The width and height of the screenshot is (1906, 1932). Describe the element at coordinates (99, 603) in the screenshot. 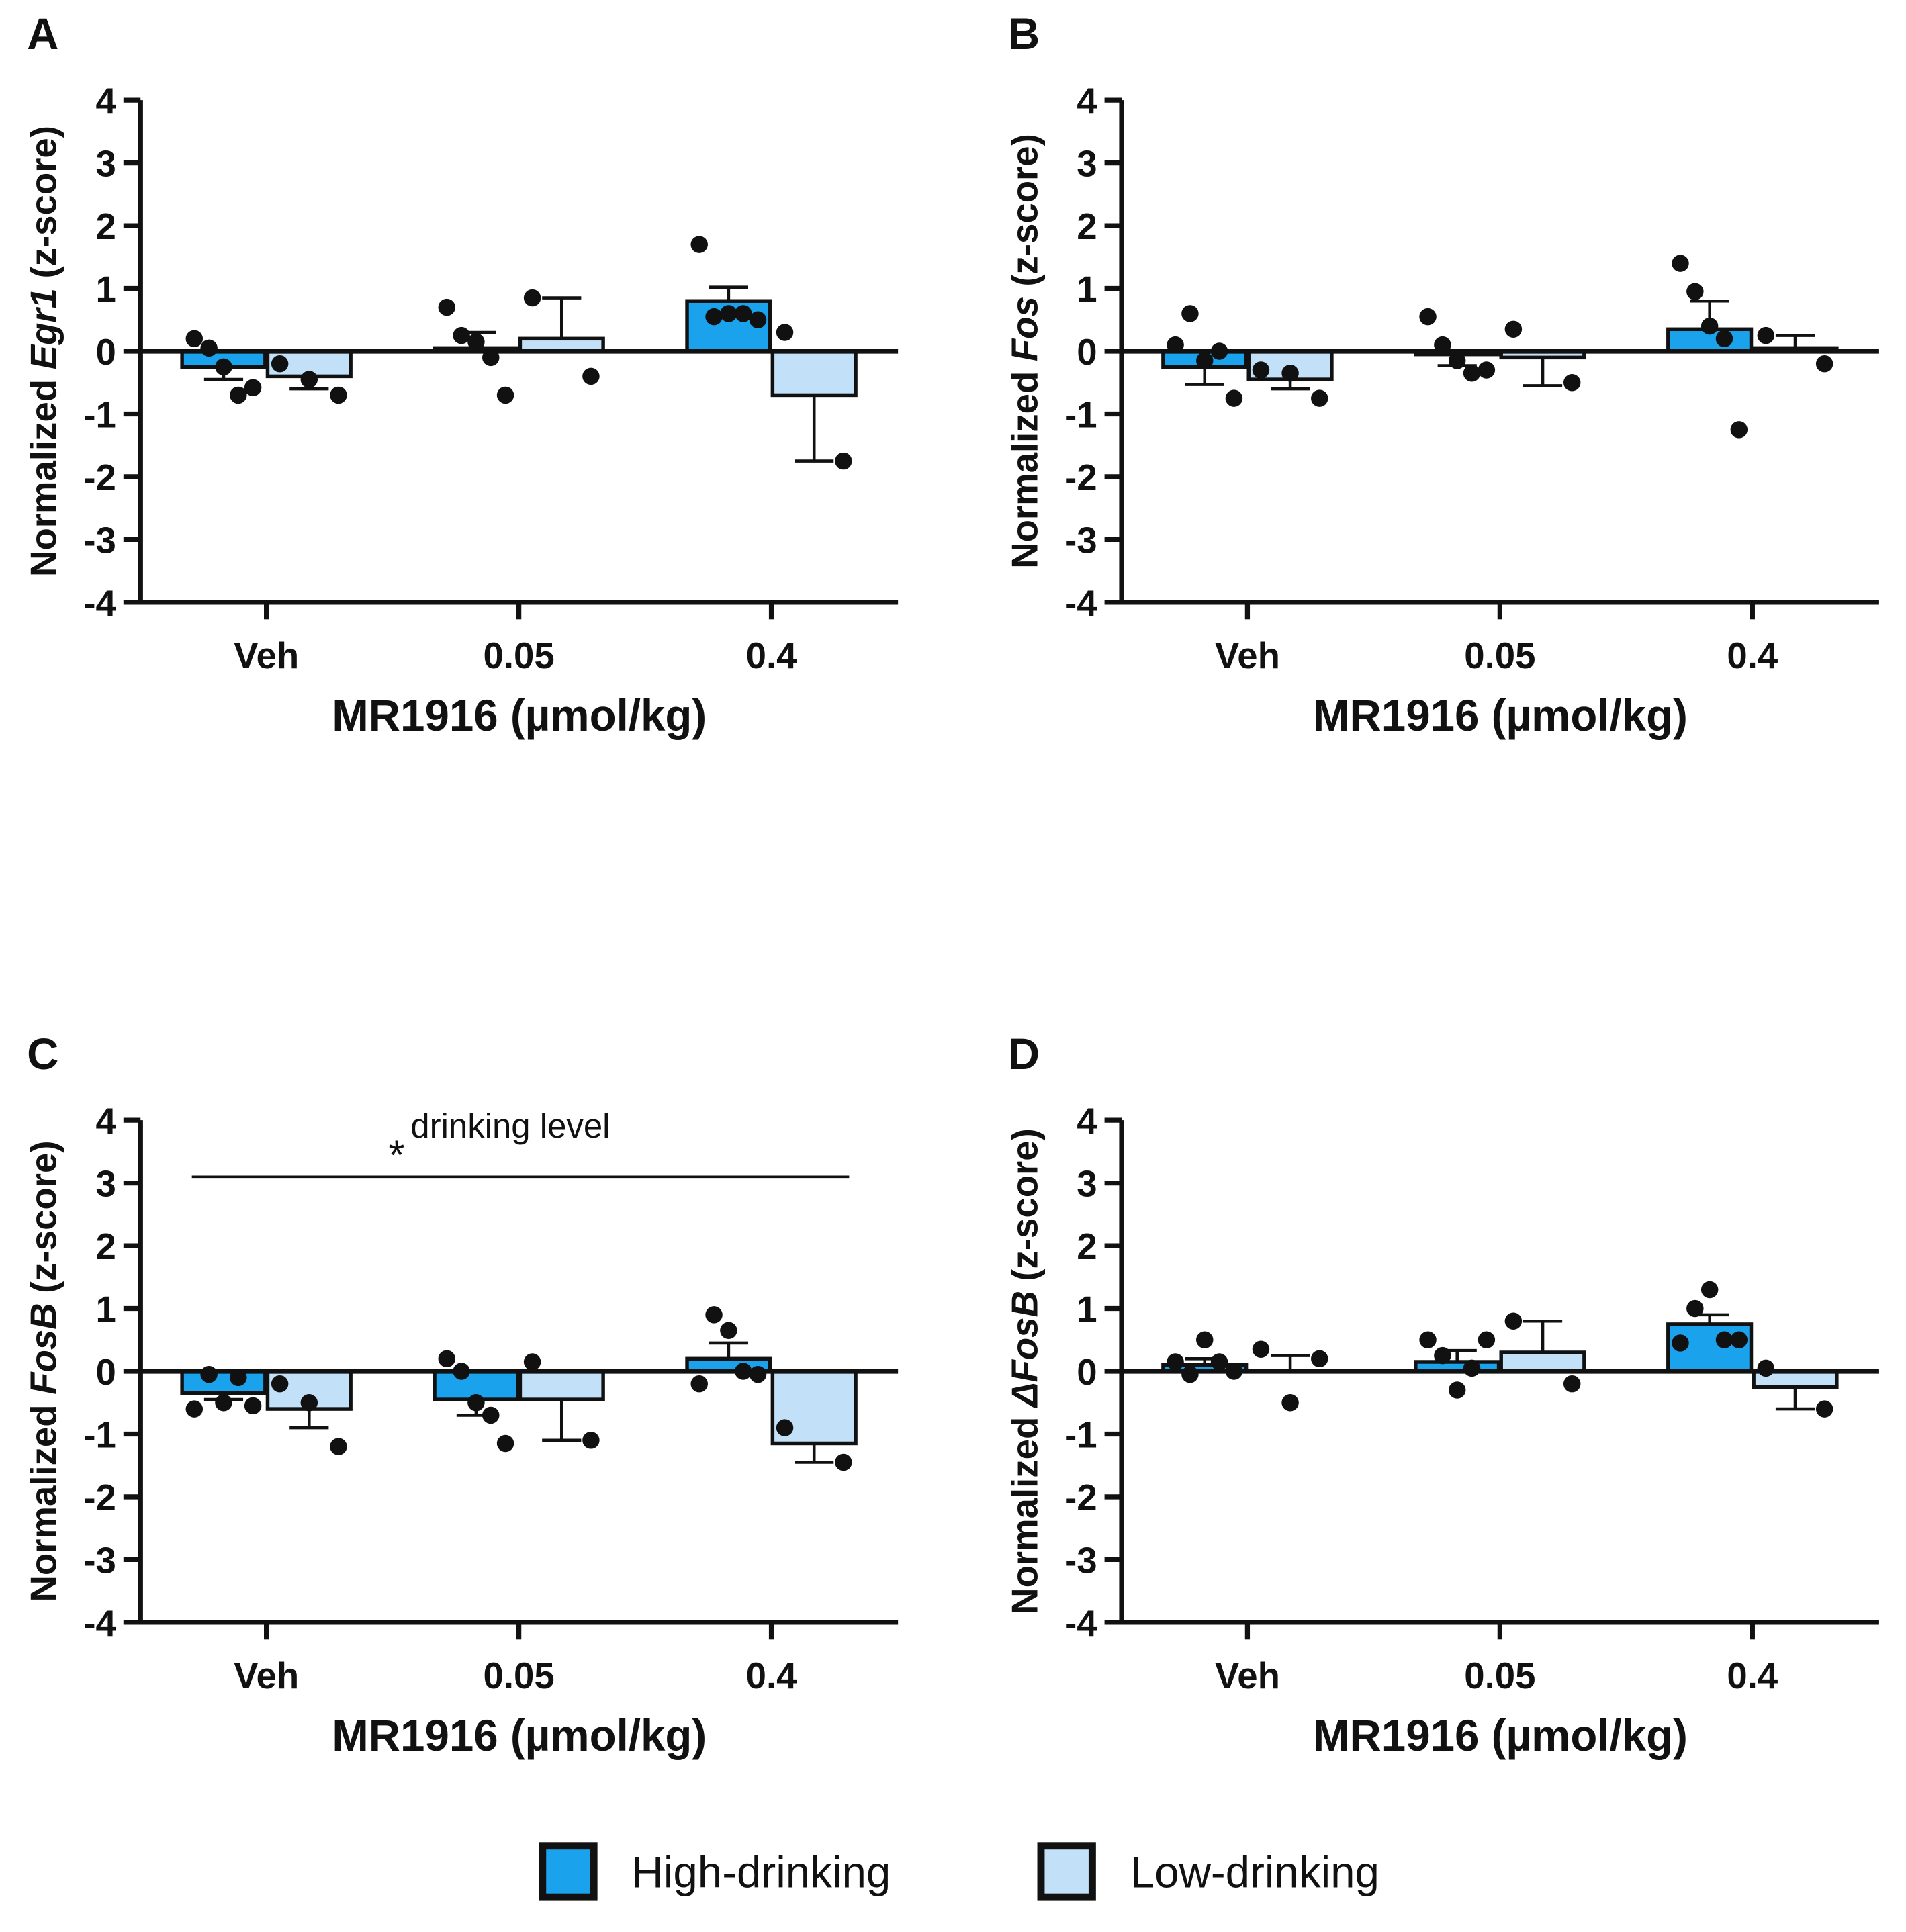

I see `y-tick-label: -4` at that location.